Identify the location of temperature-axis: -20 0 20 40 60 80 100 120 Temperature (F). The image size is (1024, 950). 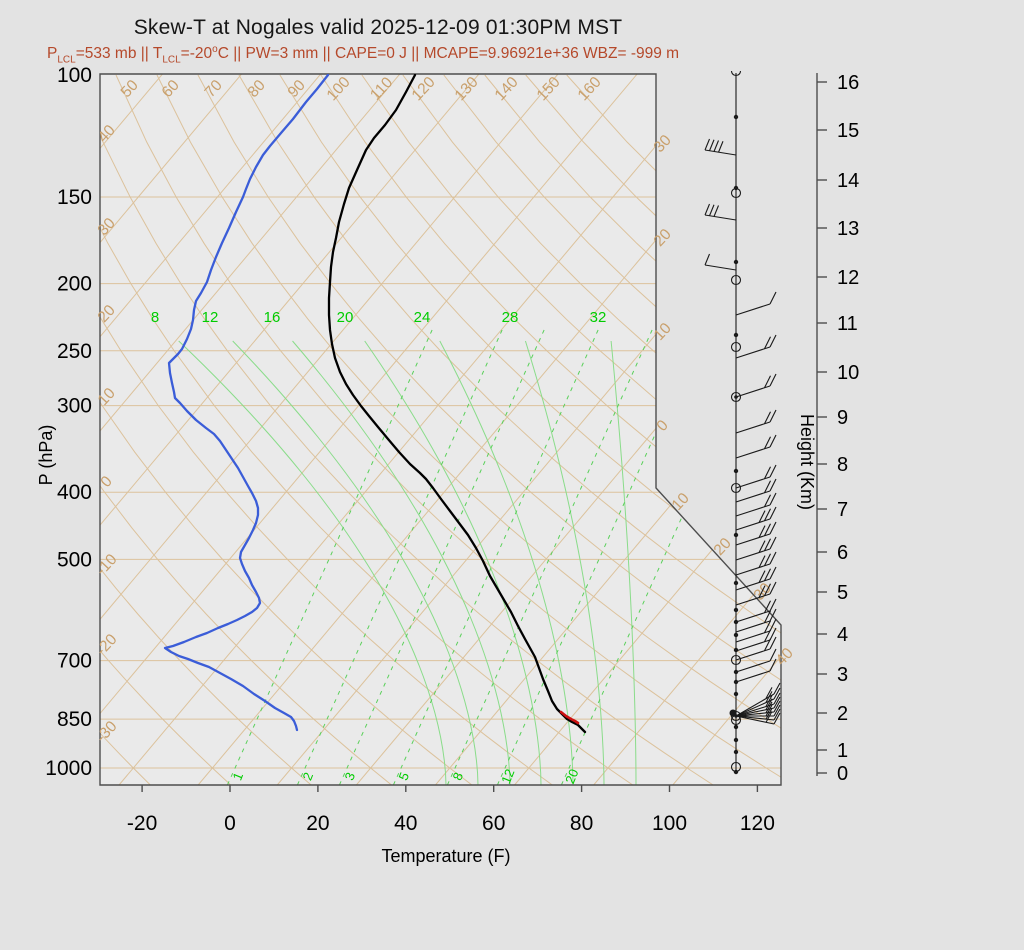
(451, 825).